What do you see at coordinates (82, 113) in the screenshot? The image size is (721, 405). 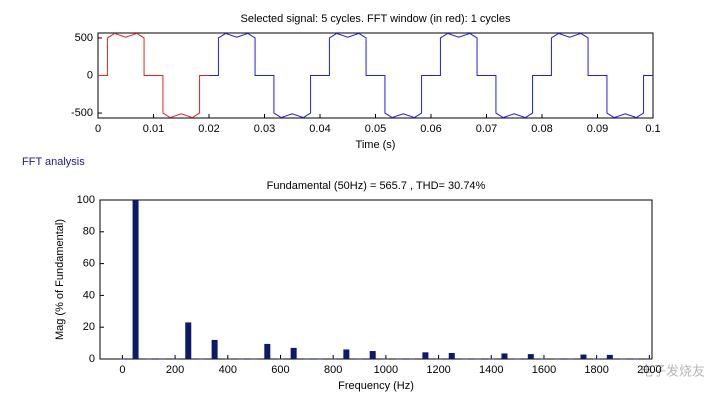 I see `y-tick-label: -500` at bounding box center [82, 113].